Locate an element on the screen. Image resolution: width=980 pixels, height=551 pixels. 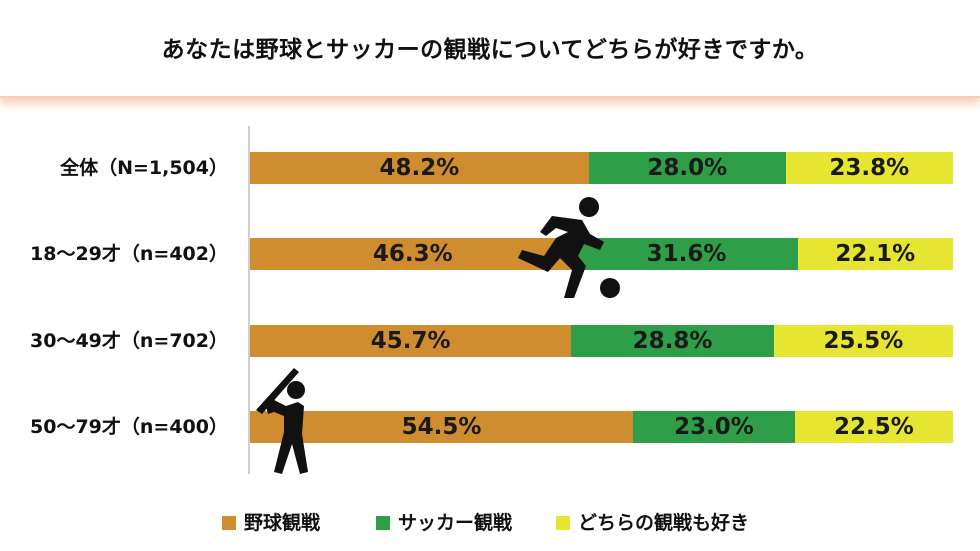
data-label-soccer: 28.0% is located at coordinates (687, 168).